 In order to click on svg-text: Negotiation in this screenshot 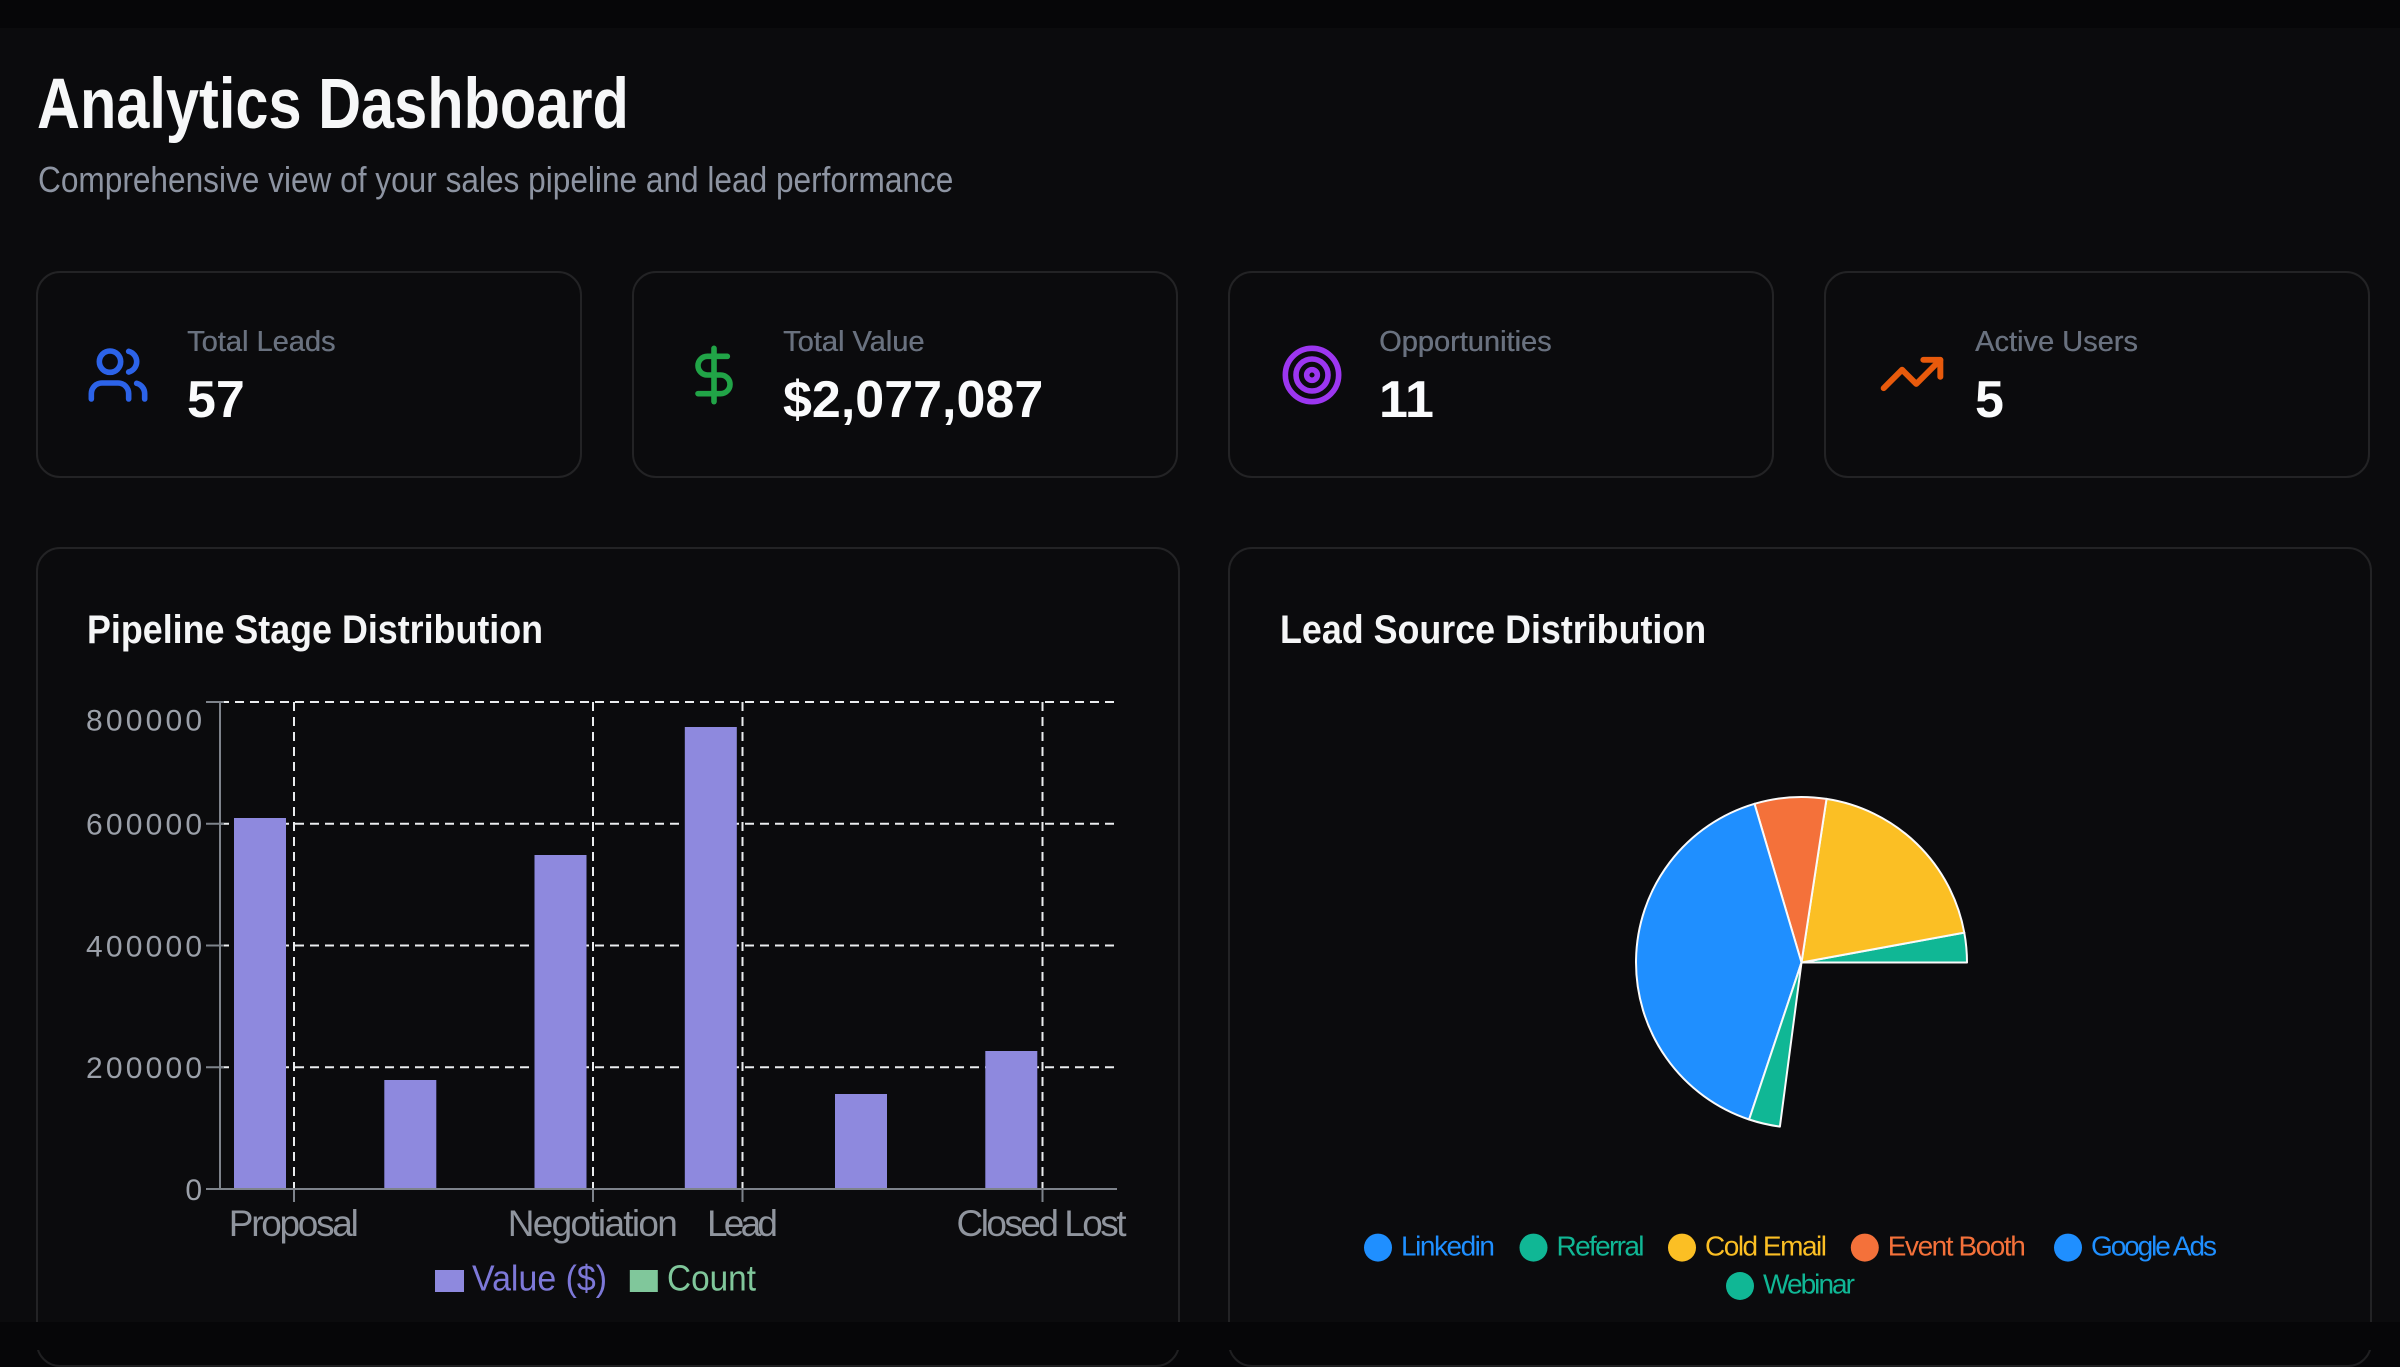, I will do `click(593, 1223)`.